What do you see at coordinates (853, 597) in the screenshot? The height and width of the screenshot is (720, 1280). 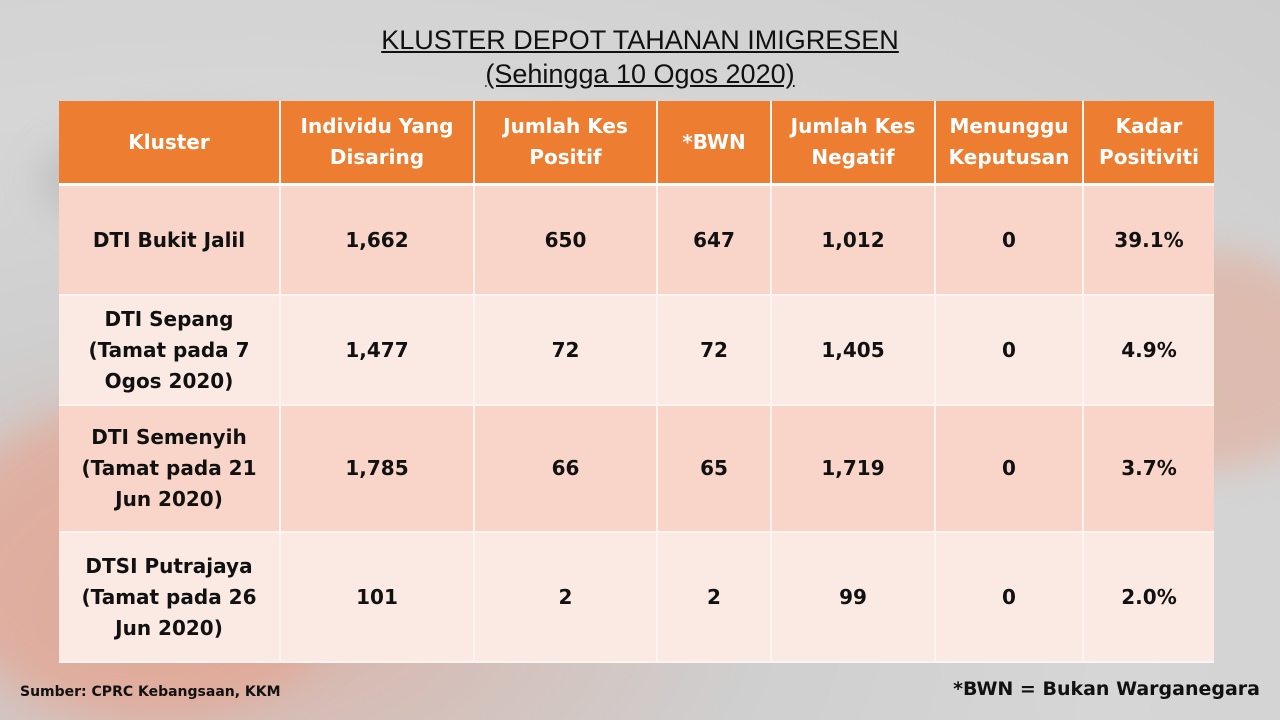 I see `cell-kes-negatif: 99` at bounding box center [853, 597].